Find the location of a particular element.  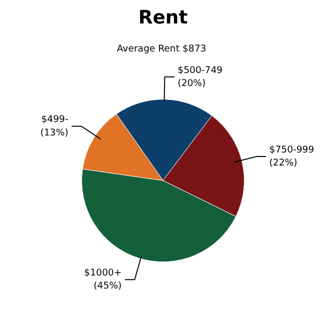

chart-subtitle: Average Rent $873 is located at coordinates (161, 48).